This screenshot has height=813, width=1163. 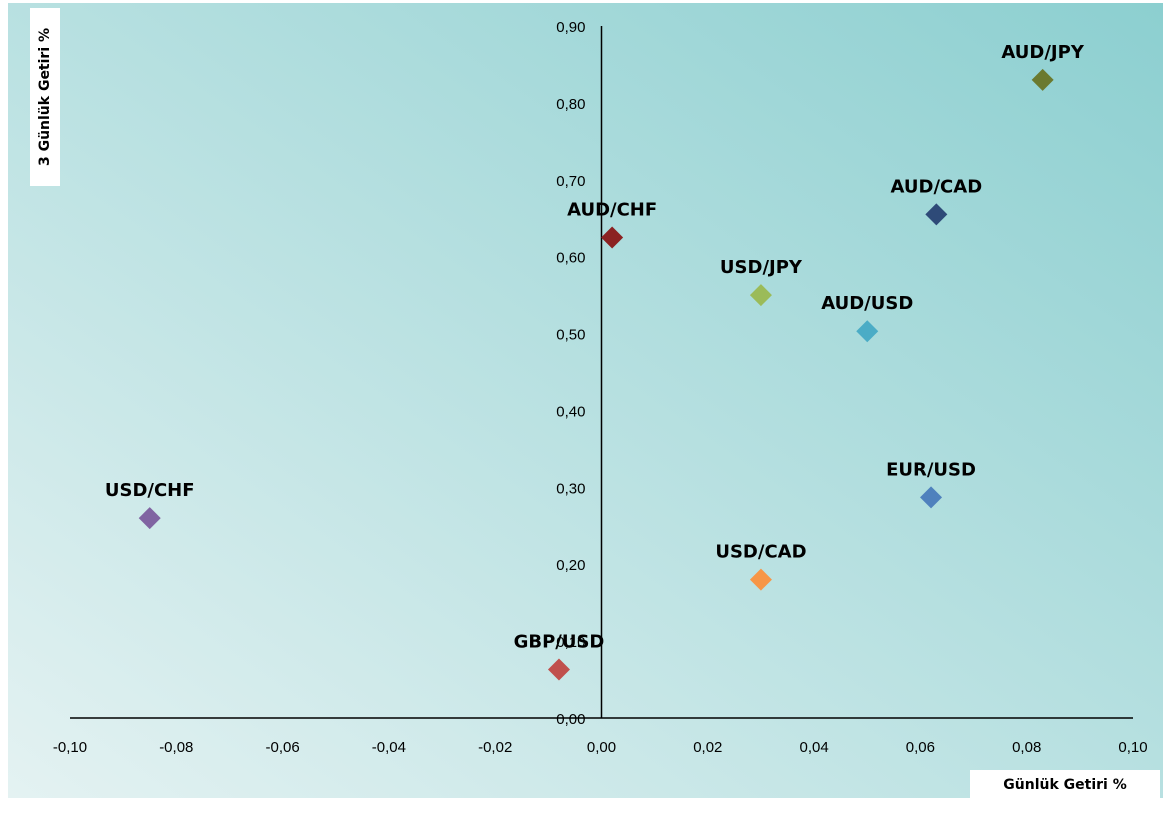 I want to click on x-tick-label: -0,08, so click(x=176, y=747).